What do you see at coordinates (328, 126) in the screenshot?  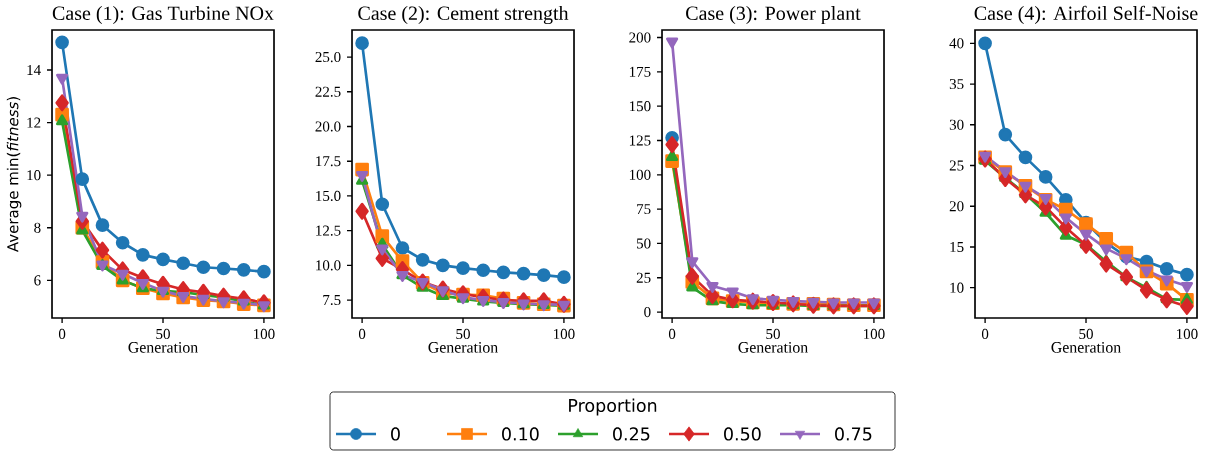 I see `y-tick-label: 20.0` at bounding box center [328, 126].